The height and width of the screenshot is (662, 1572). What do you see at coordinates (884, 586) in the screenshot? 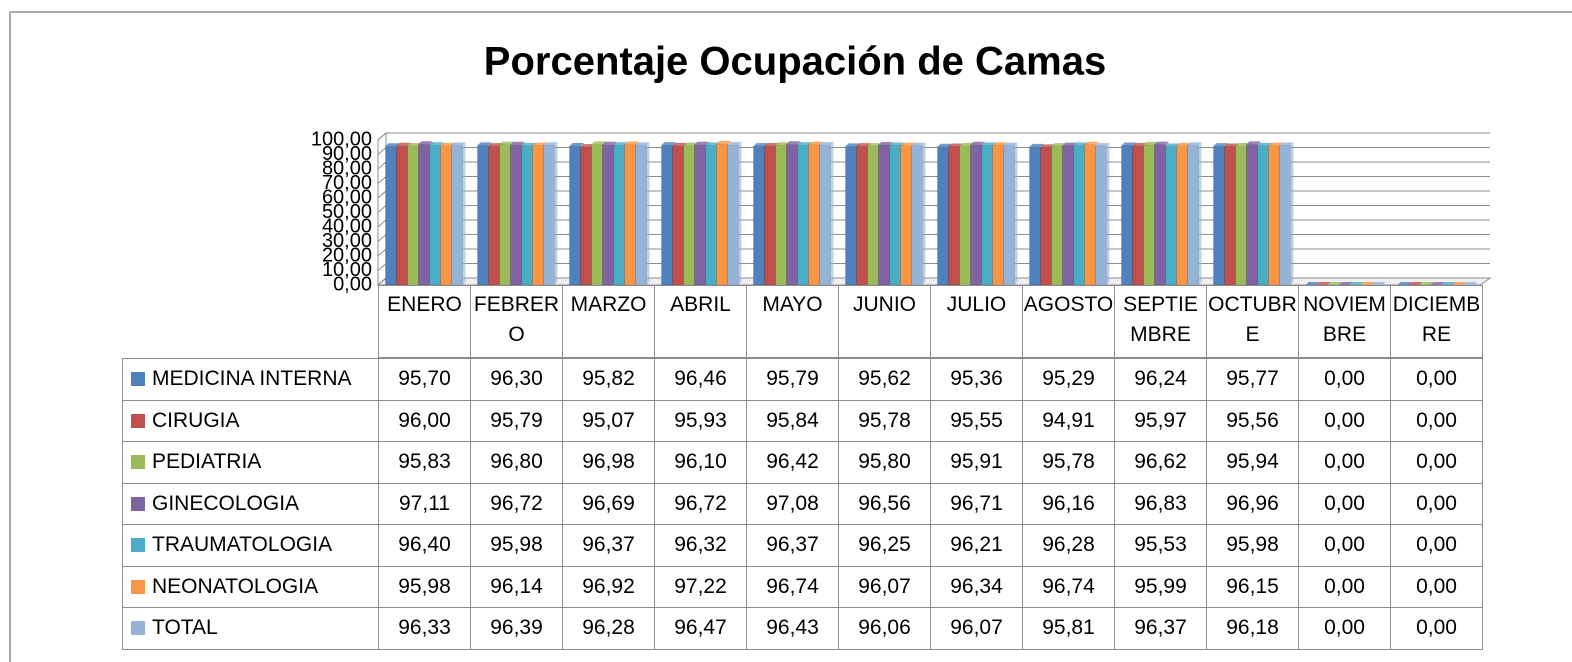
I see `data-label: 96,07` at bounding box center [884, 586].